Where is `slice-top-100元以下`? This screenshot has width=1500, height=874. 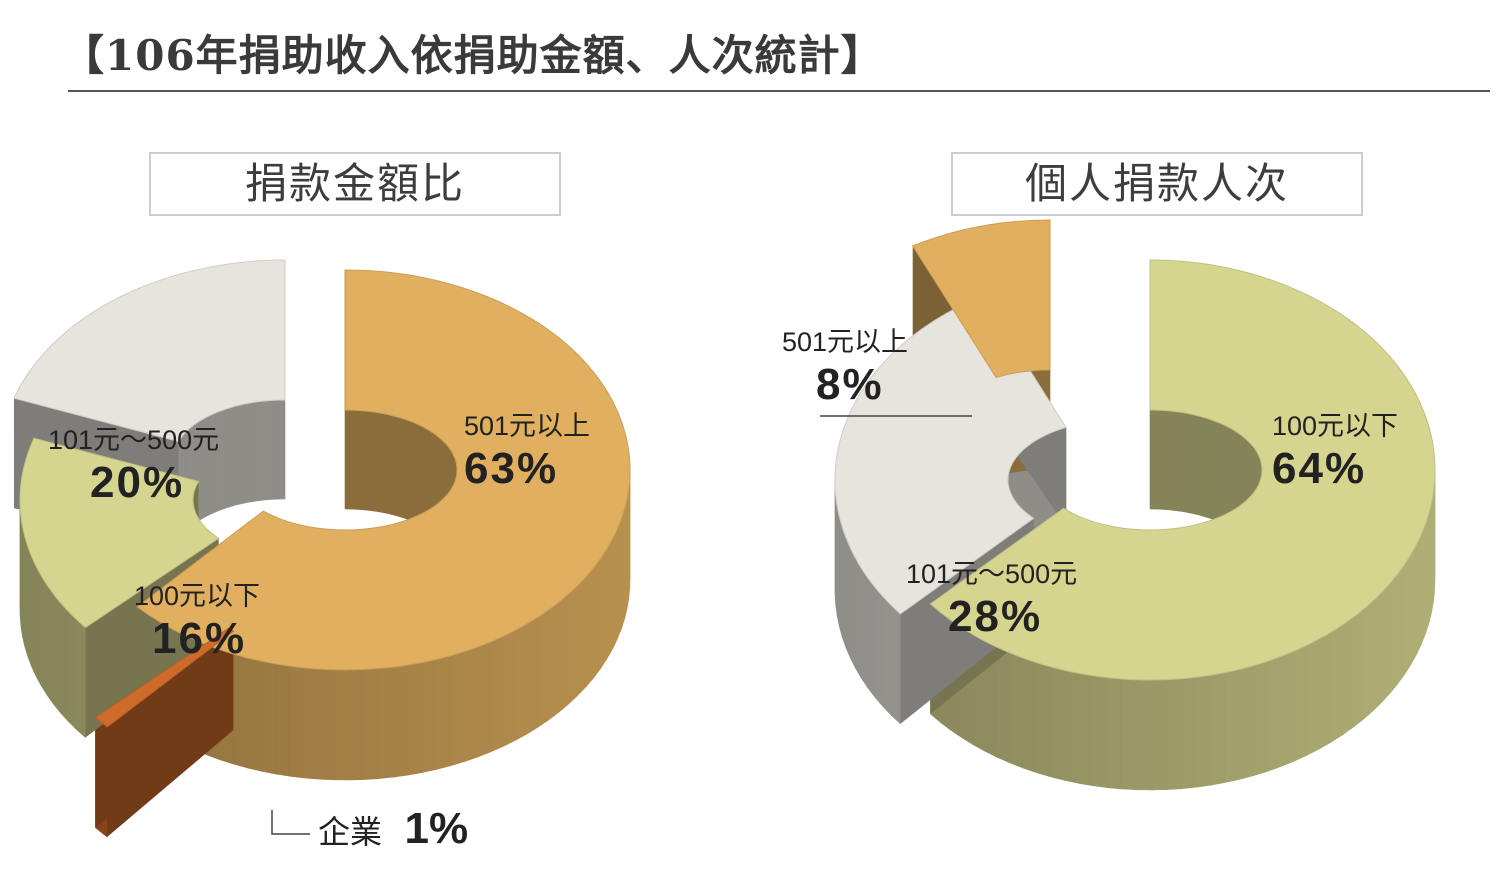
slice-top-100元以下 is located at coordinates (119, 533).